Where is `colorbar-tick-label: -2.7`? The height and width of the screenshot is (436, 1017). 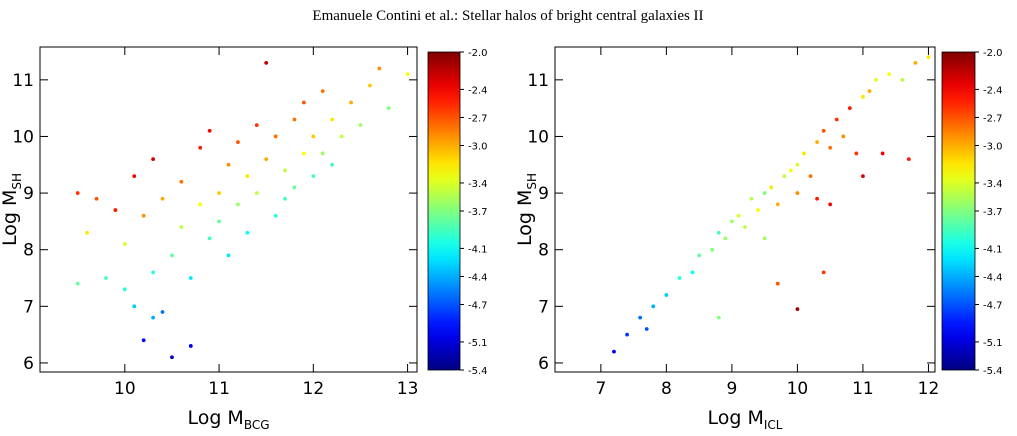
colorbar-tick-label: -2.7 is located at coordinates (993, 118).